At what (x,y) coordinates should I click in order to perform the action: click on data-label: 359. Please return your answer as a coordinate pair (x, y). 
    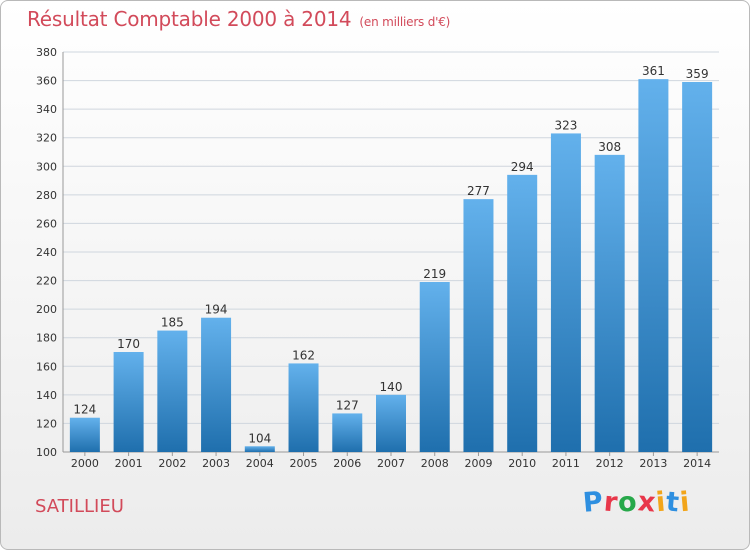
    Looking at the image, I should click on (697, 74).